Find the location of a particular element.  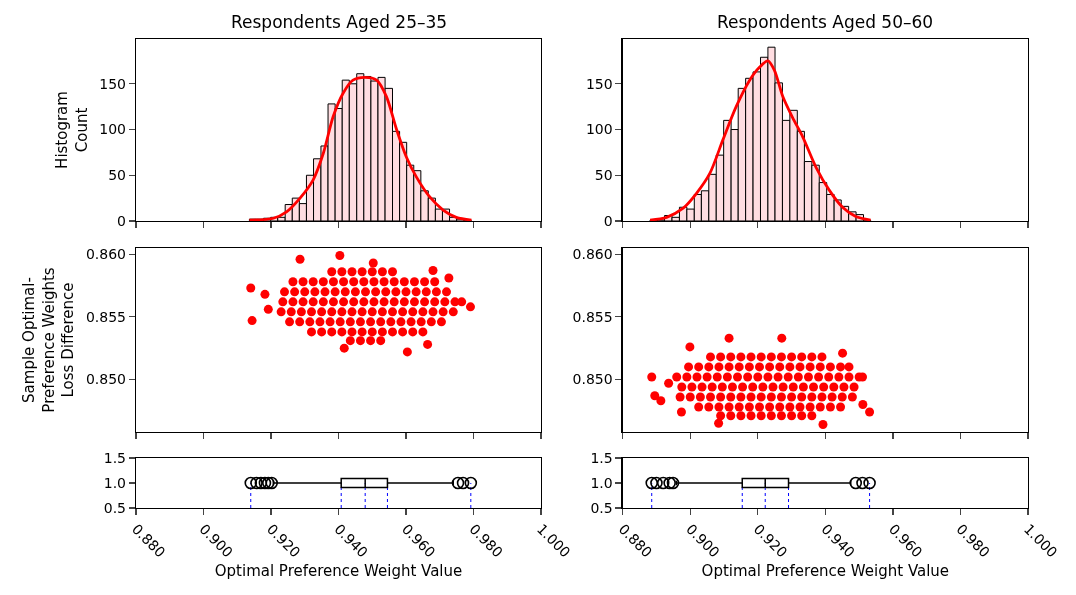

y-axis-title: Histogram Count is located at coordinates (72, 130).